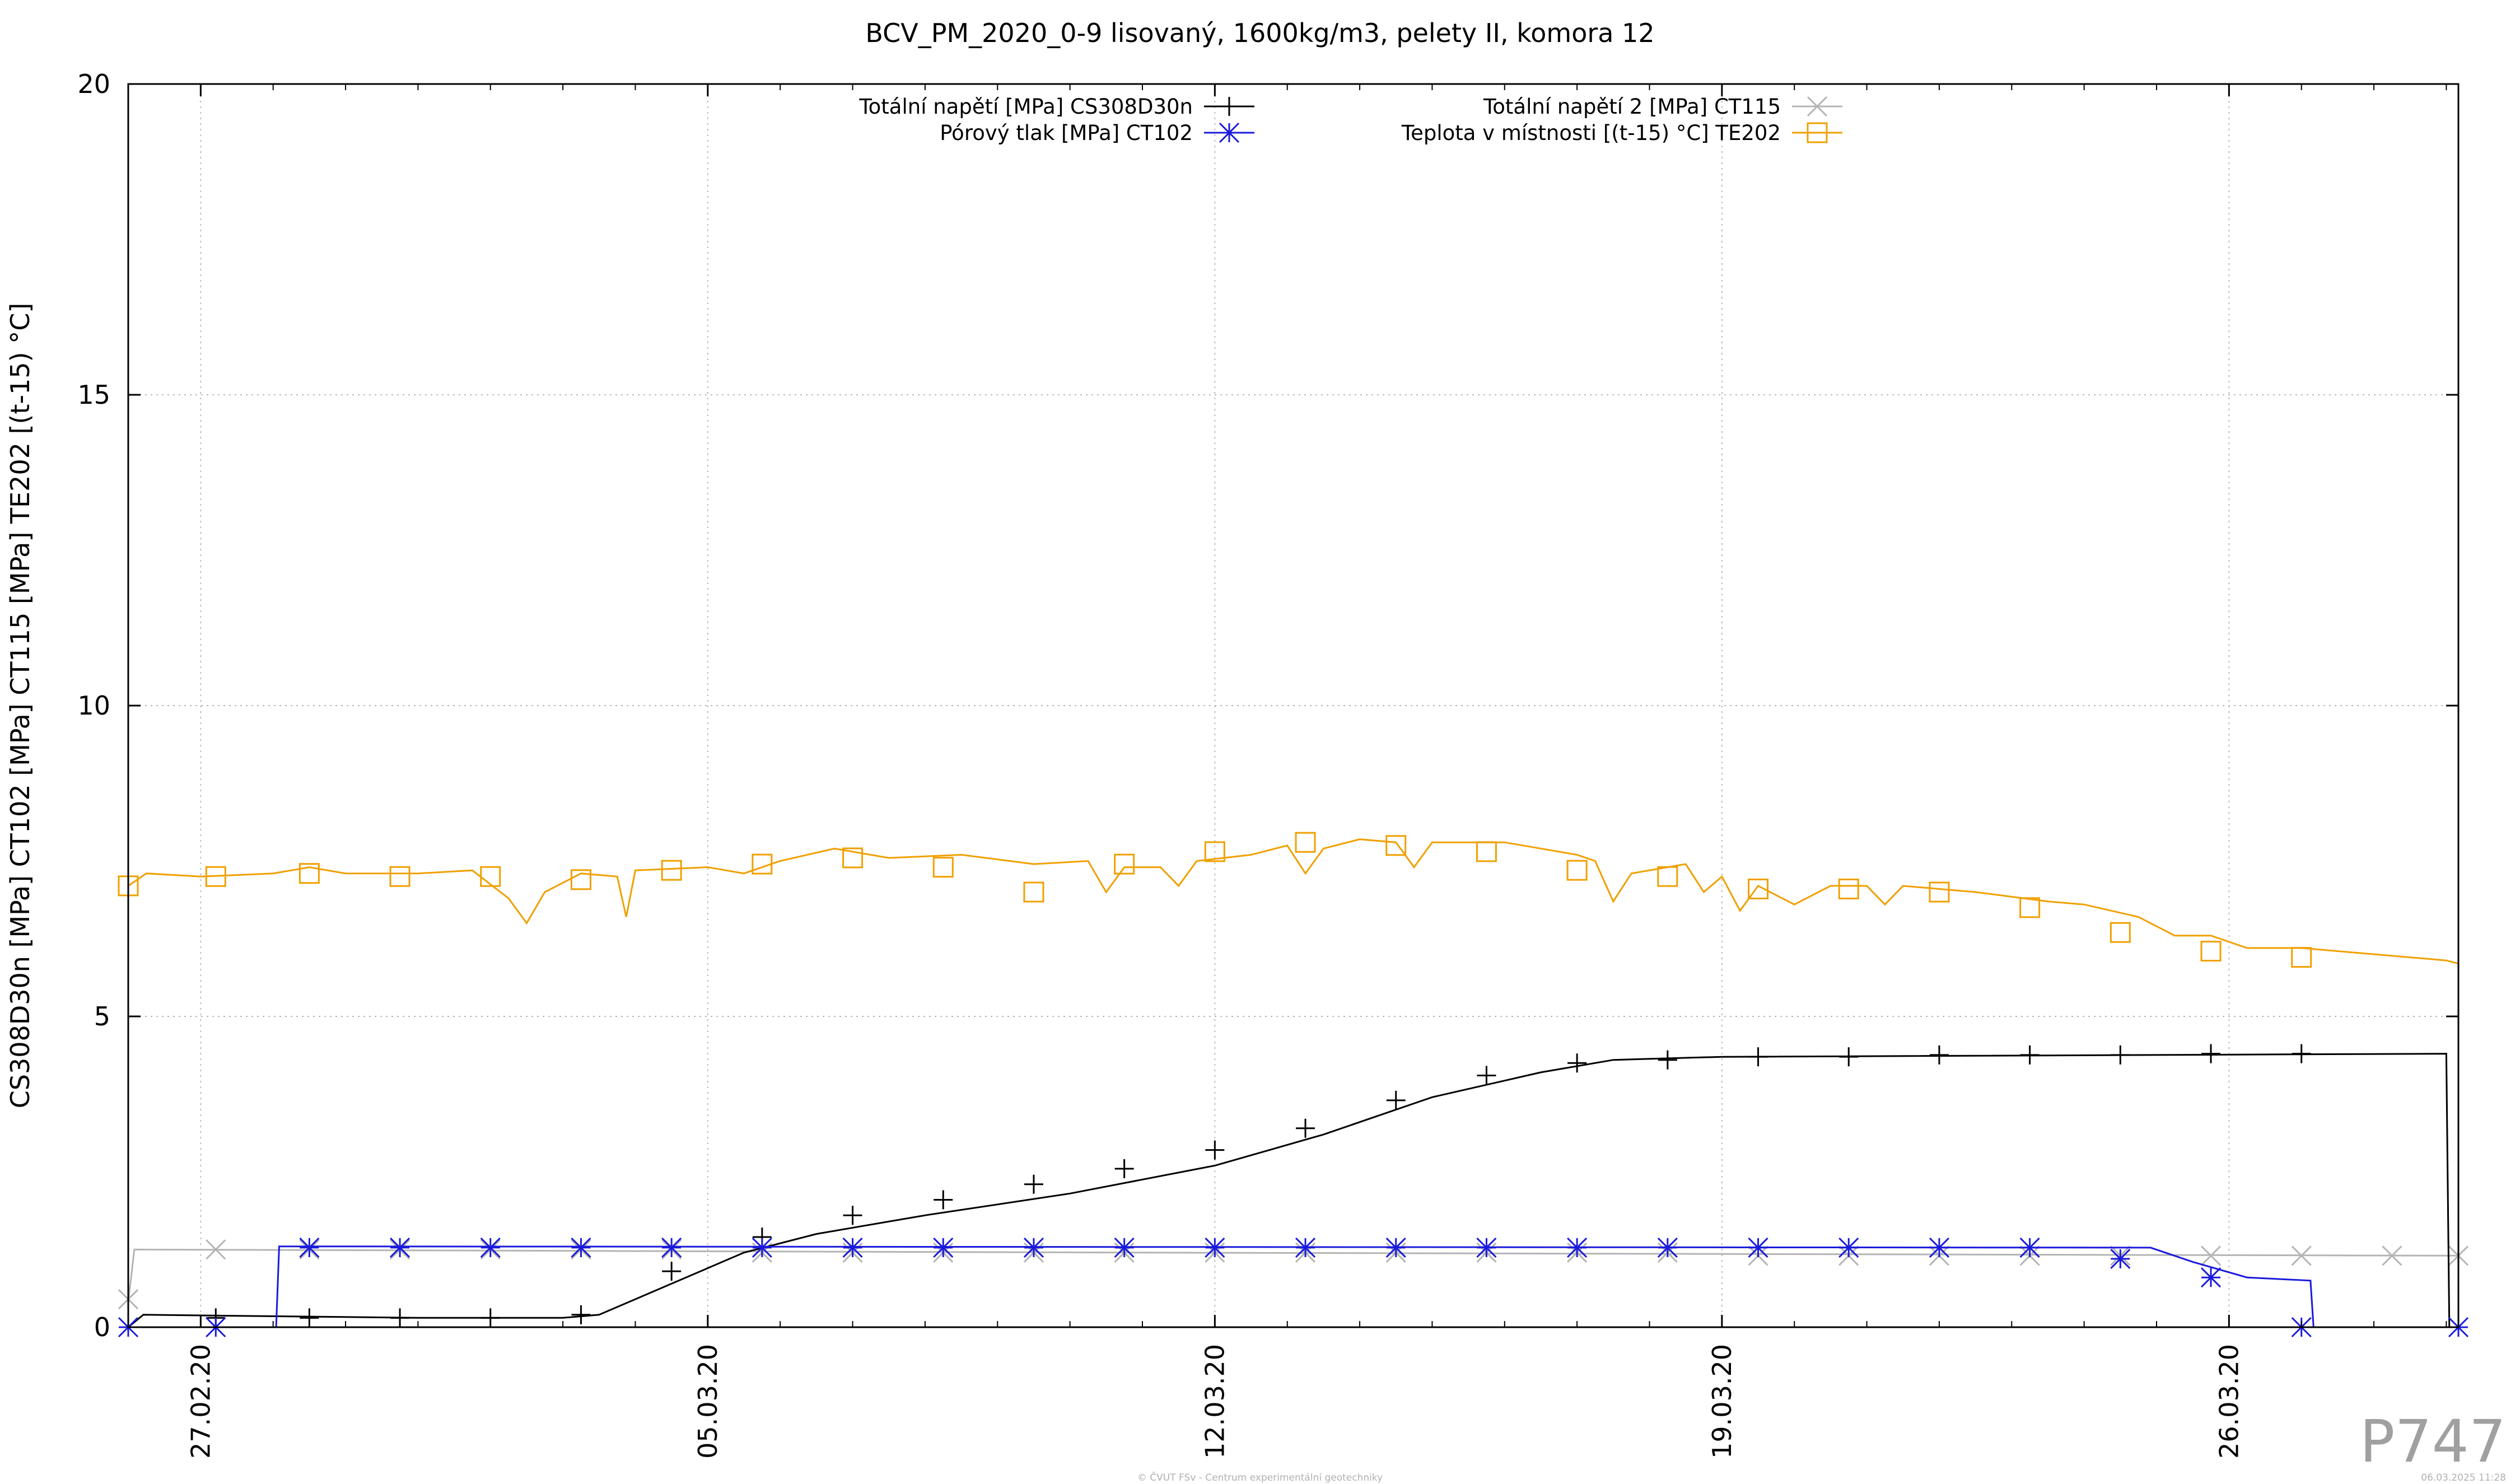 Image resolution: width=2520 pixels, height=1484 pixels. Describe the element at coordinates (1818, 133) in the screenshot. I see `legend-marker-te202-box` at that location.